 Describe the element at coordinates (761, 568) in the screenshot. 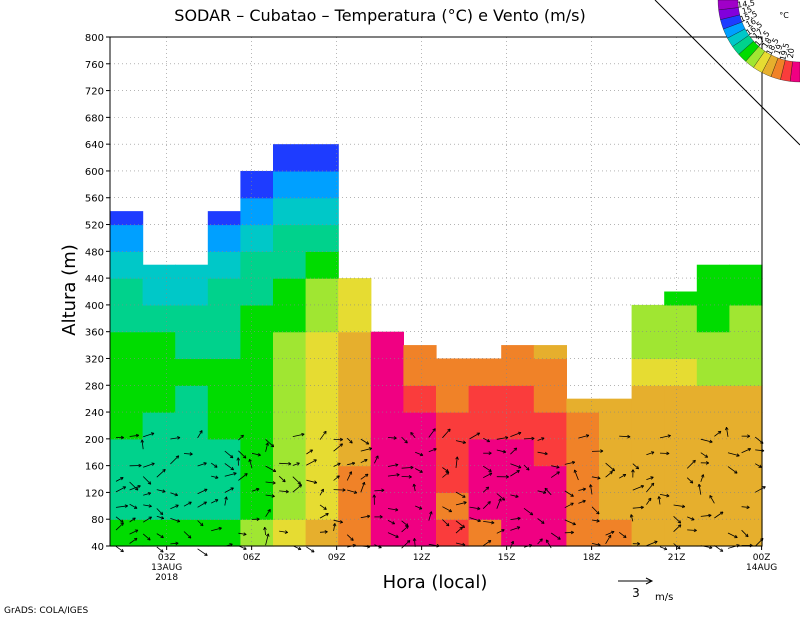

I see `x-tick-date: 14AUG` at that location.